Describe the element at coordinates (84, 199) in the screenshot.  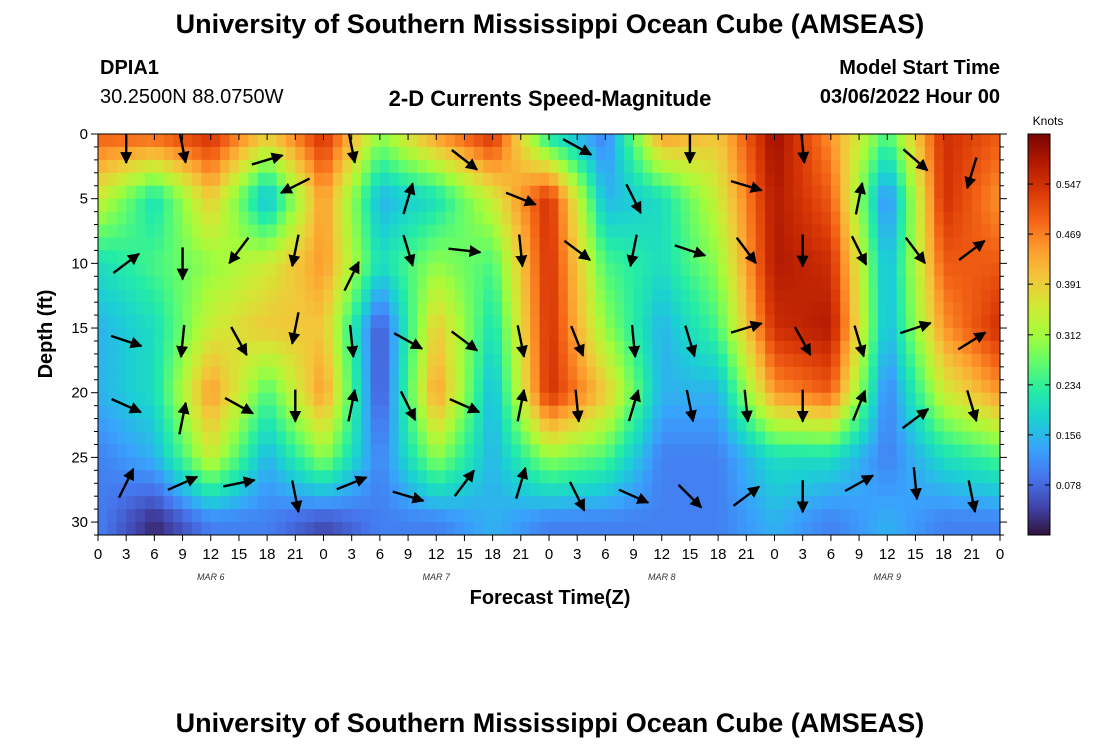
I see `y-tick-label: 5` at that location.